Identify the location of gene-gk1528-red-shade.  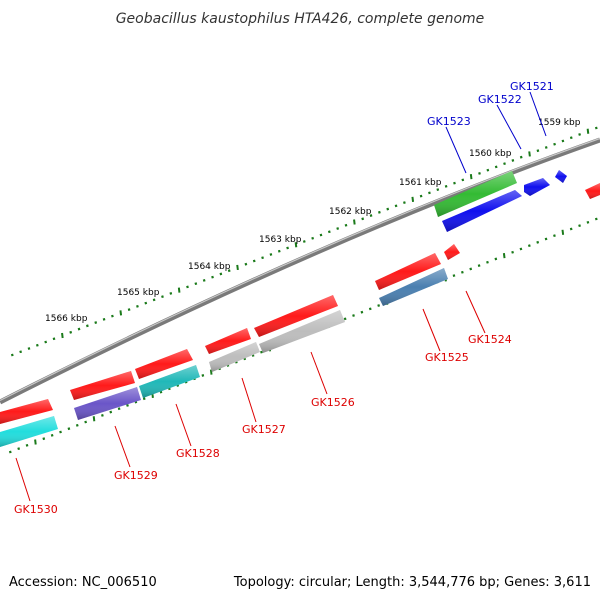
(164, 364).